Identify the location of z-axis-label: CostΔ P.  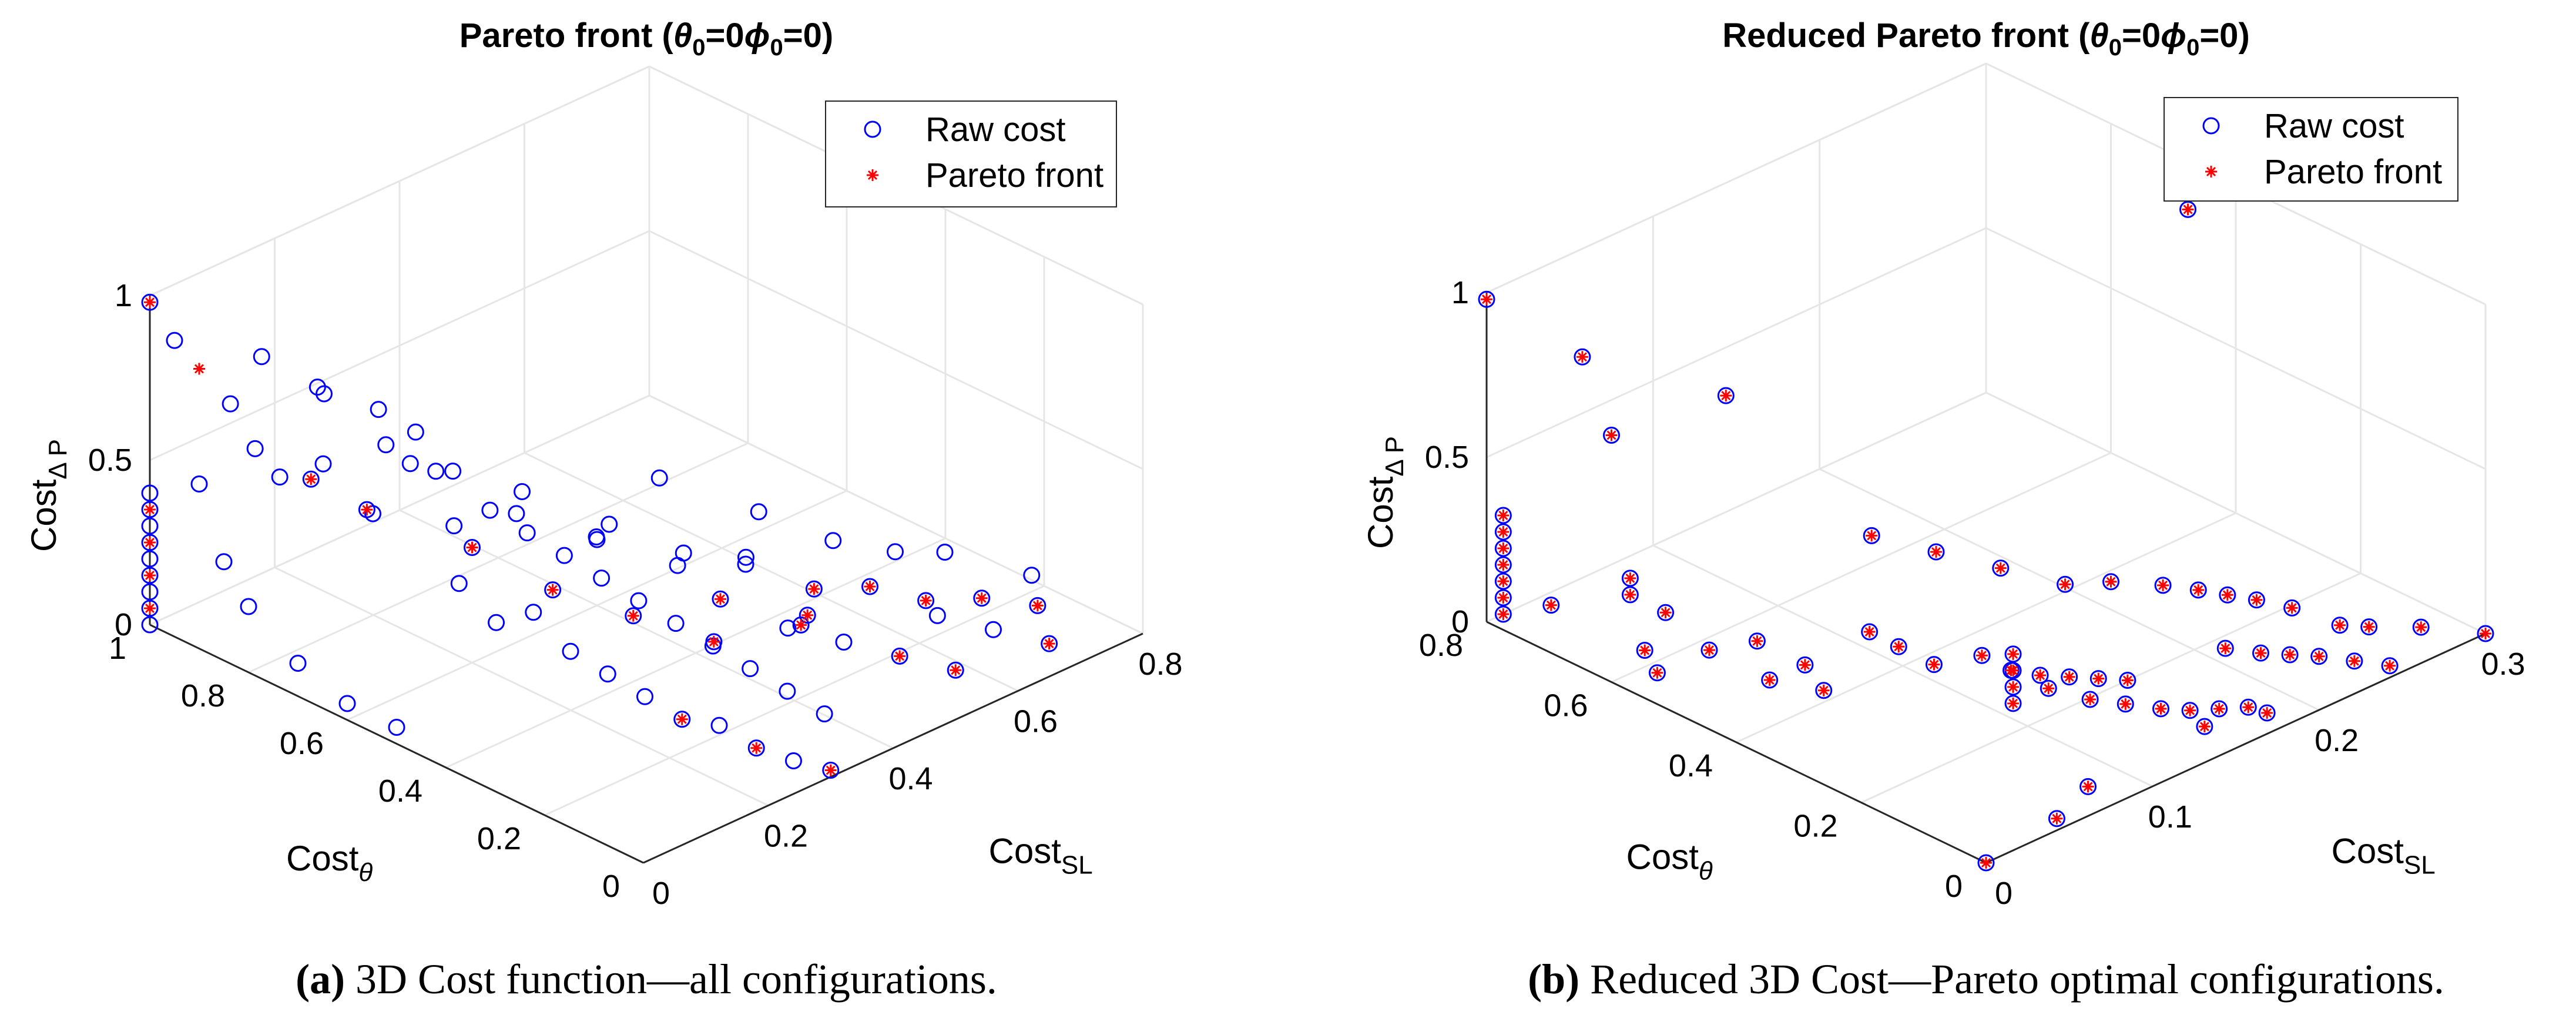
(48, 495).